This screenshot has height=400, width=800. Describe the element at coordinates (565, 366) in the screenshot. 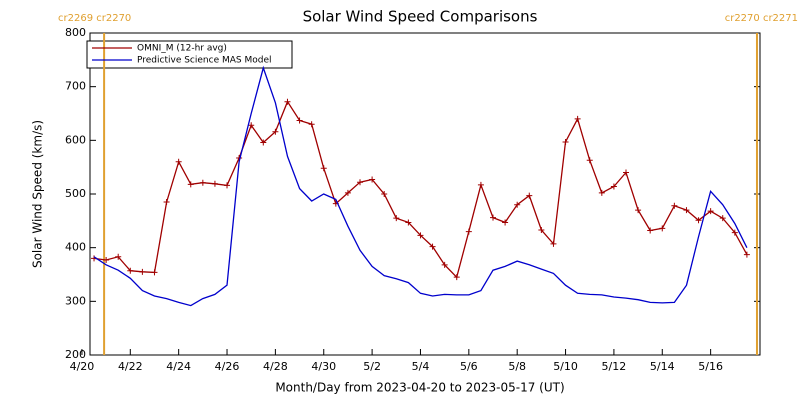

I see `x-tick-label: 5/10` at that location.